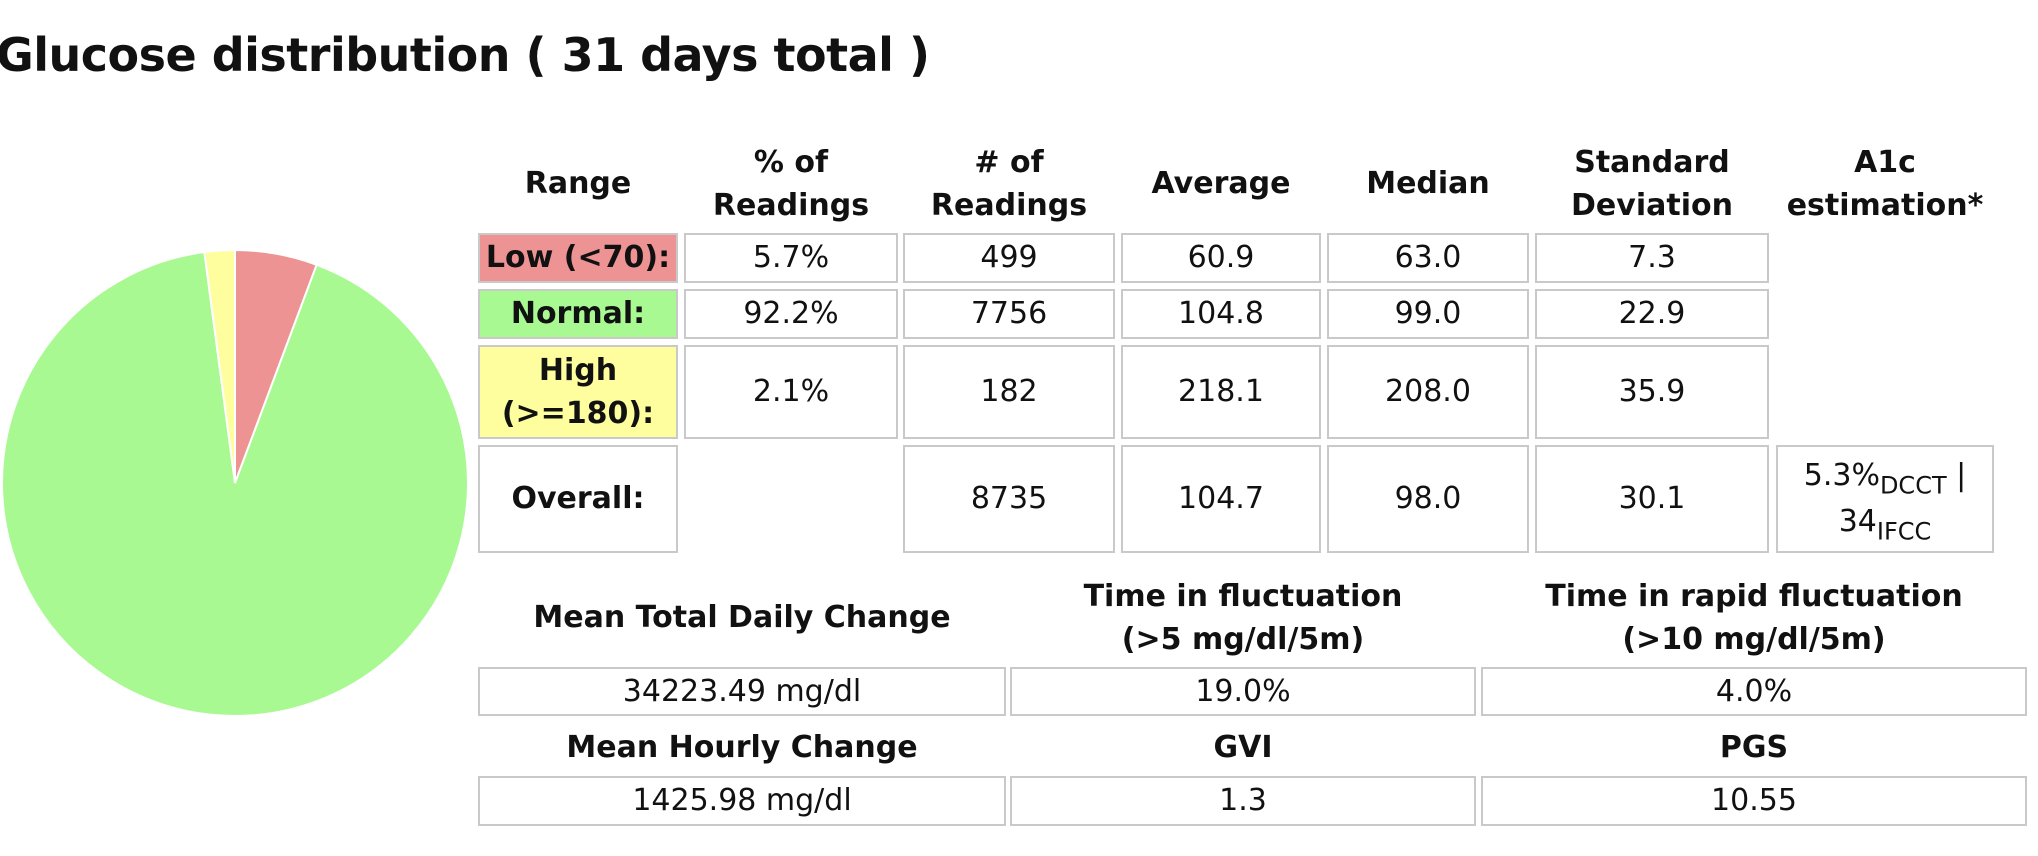  I want to click on overall-a1c: 5.3%DCCT | 34IFCC, so click(1885, 499).